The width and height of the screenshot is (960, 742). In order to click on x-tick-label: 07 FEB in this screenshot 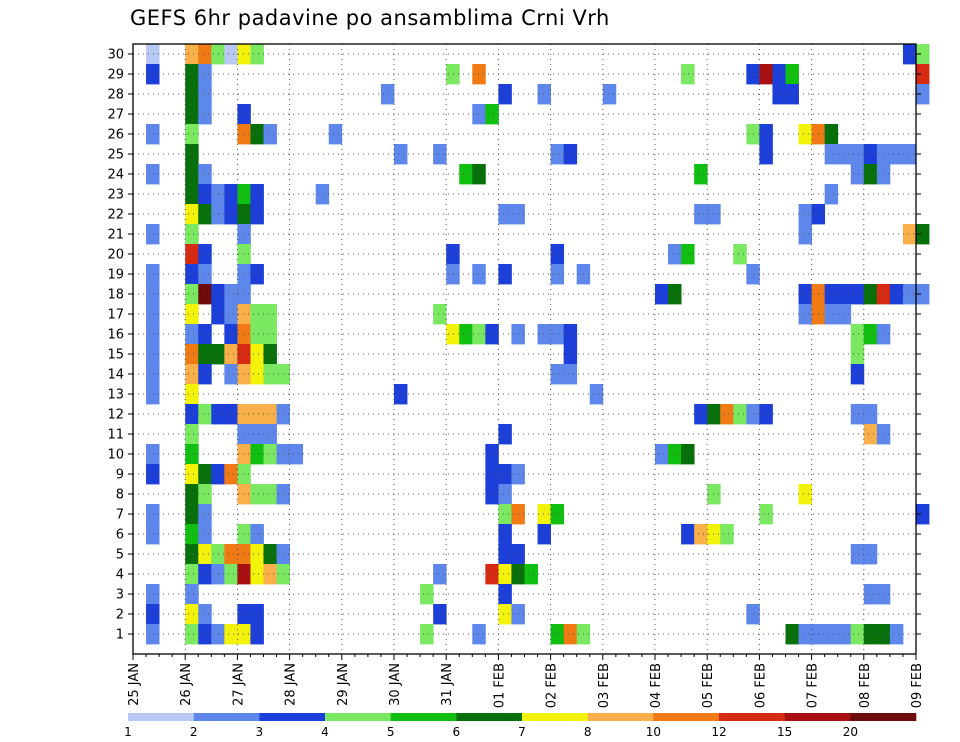, I will do `click(813, 685)`.